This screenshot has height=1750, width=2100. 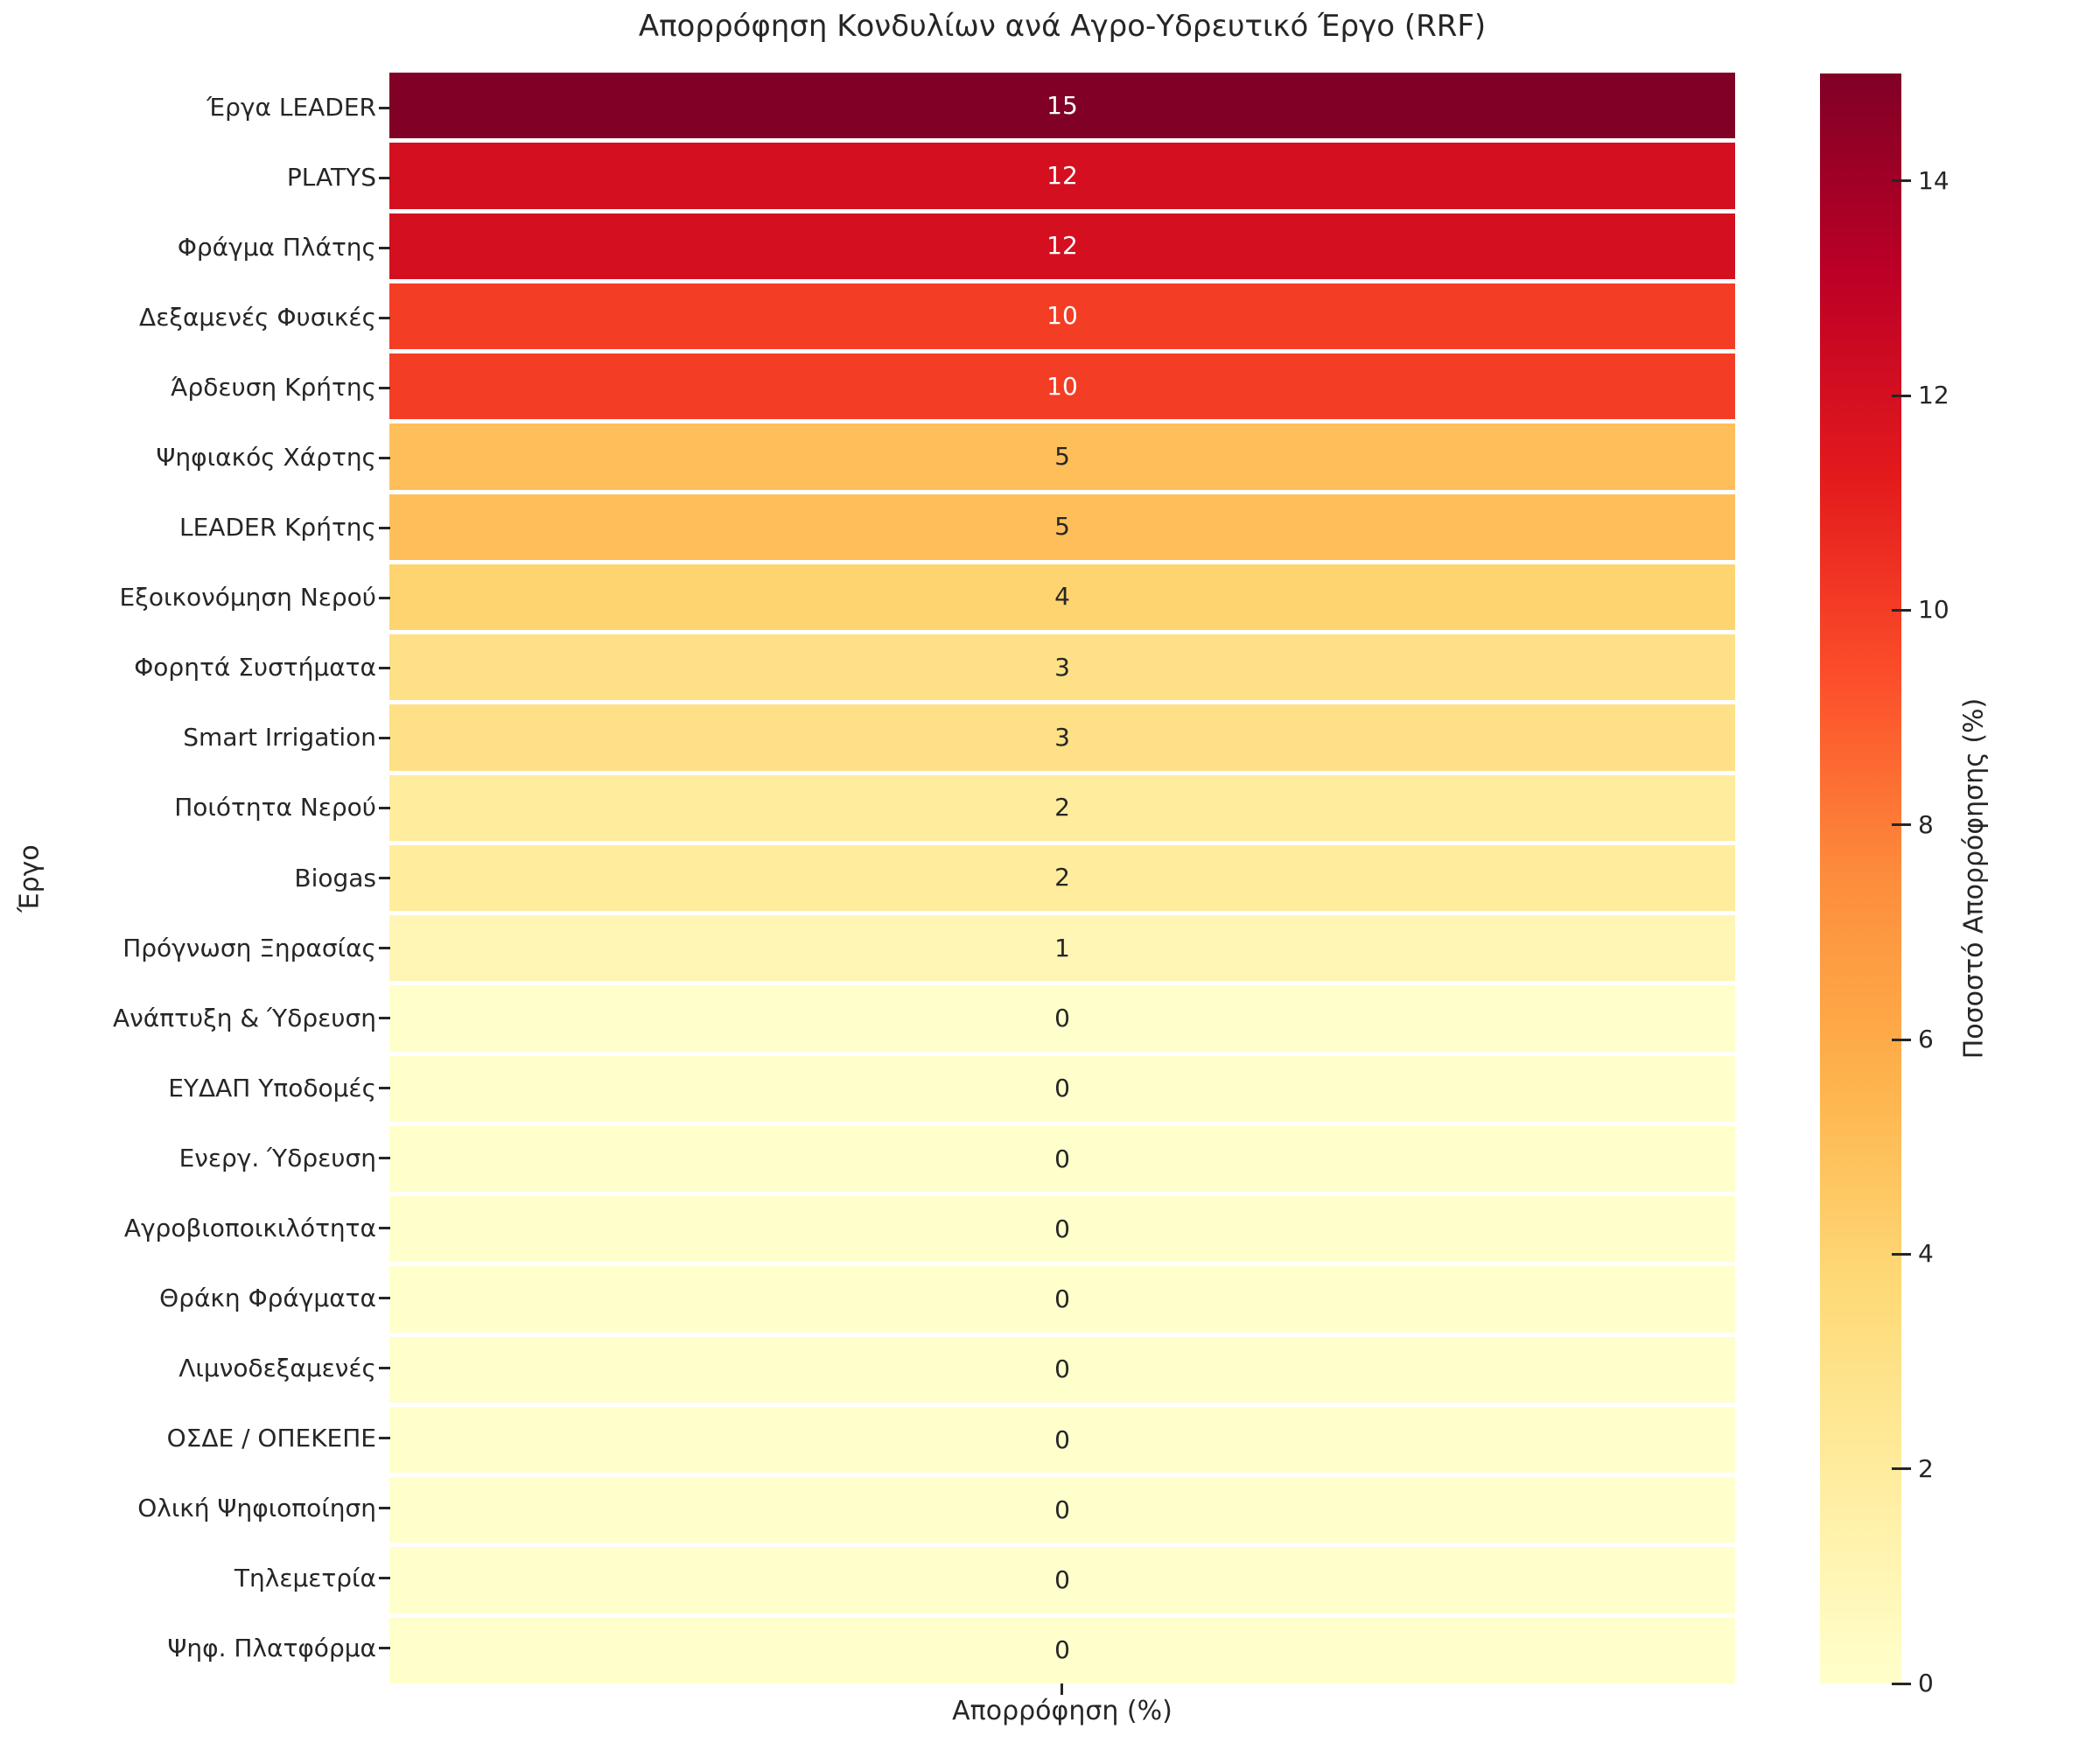 I want to click on heatmap-cell: 15, so click(x=1062, y=106).